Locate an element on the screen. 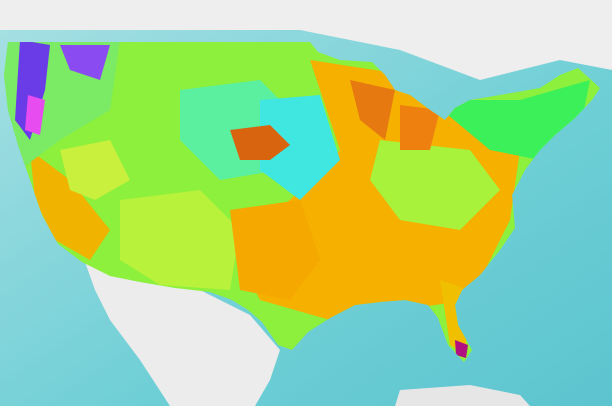  mexico is located at coordinates (182, 334).